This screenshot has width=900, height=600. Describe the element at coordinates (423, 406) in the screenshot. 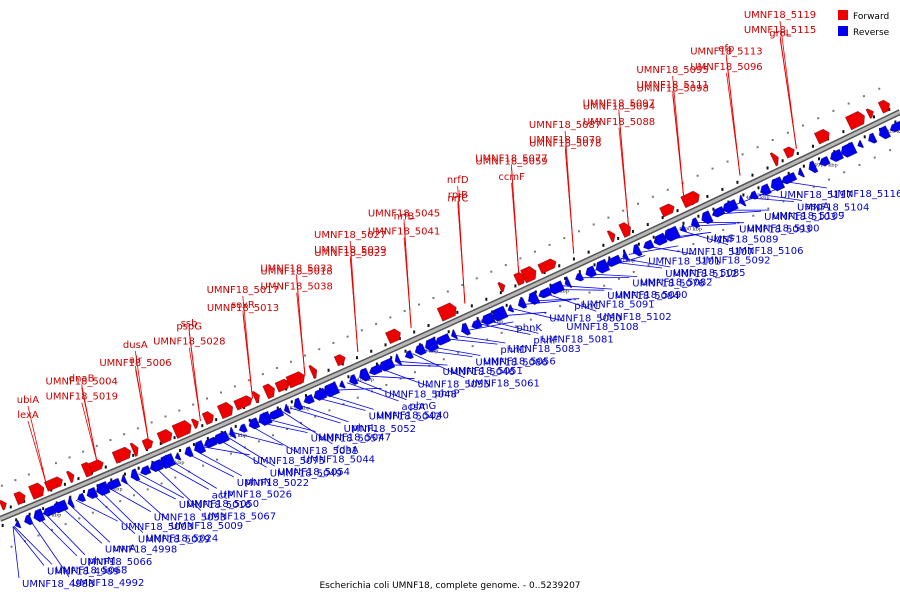

I see `reverse-gene-label: phnG` at that location.